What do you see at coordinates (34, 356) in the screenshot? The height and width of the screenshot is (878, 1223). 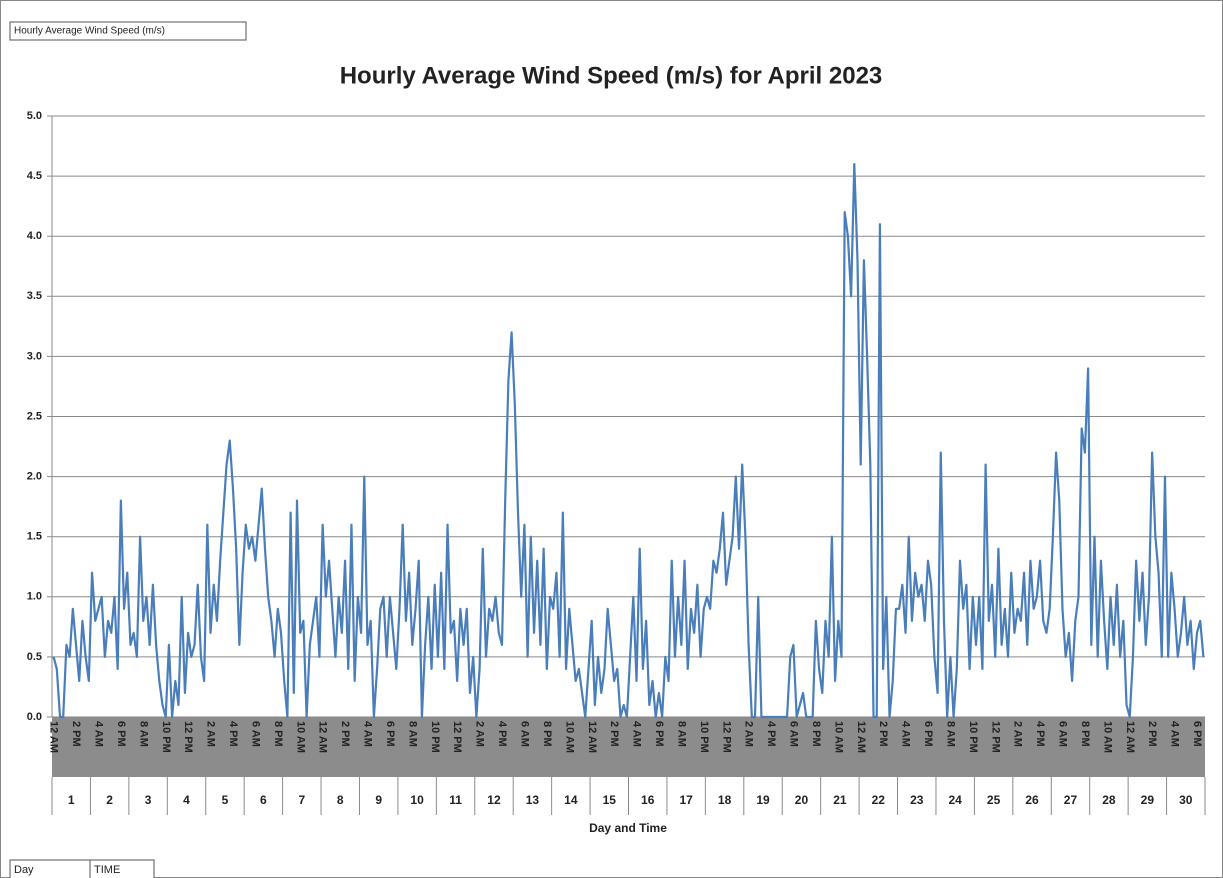 I see `y-tick-label: 3.0` at bounding box center [34, 356].